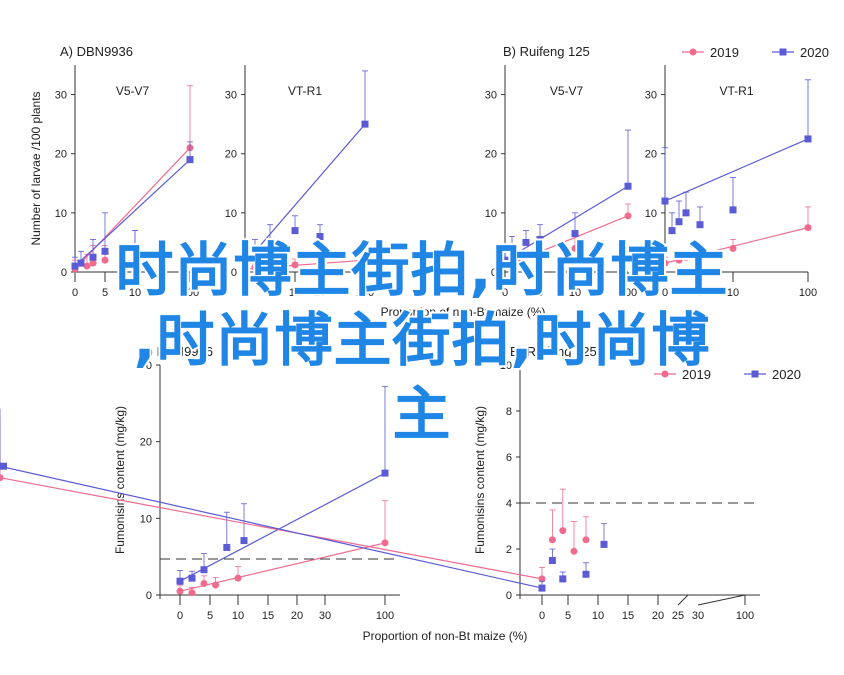  I want to click on x-tick-label: 25, so click(678, 616).